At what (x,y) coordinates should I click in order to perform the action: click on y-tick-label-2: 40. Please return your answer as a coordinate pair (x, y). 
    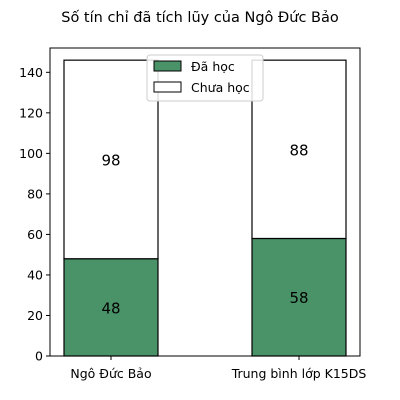
    Looking at the image, I should click on (35, 274).